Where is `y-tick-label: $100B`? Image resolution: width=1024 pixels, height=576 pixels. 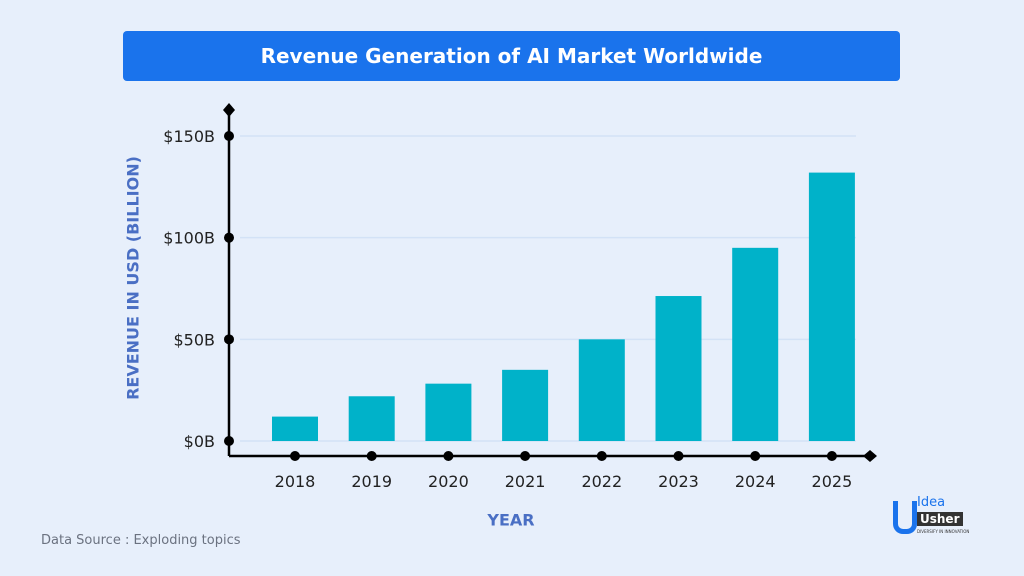
y-tick-label: $100B is located at coordinates (189, 238).